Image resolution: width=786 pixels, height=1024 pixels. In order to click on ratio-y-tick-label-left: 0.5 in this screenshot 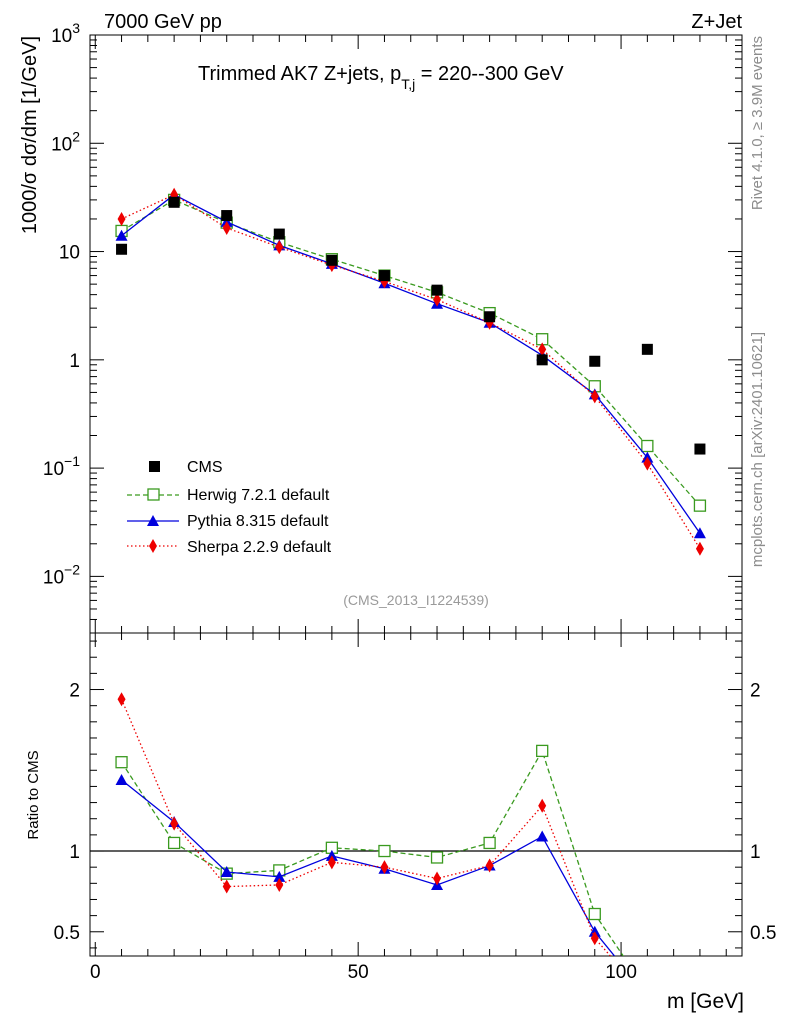, I will do `click(67, 933)`.